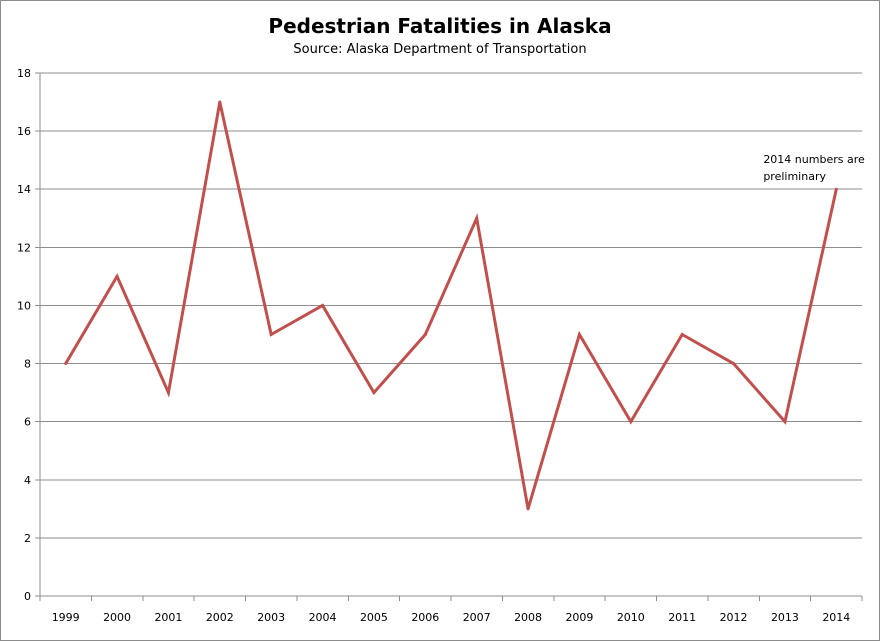 The height and width of the screenshot is (641, 880). I want to click on y-tick-label: 16, so click(24, 131).